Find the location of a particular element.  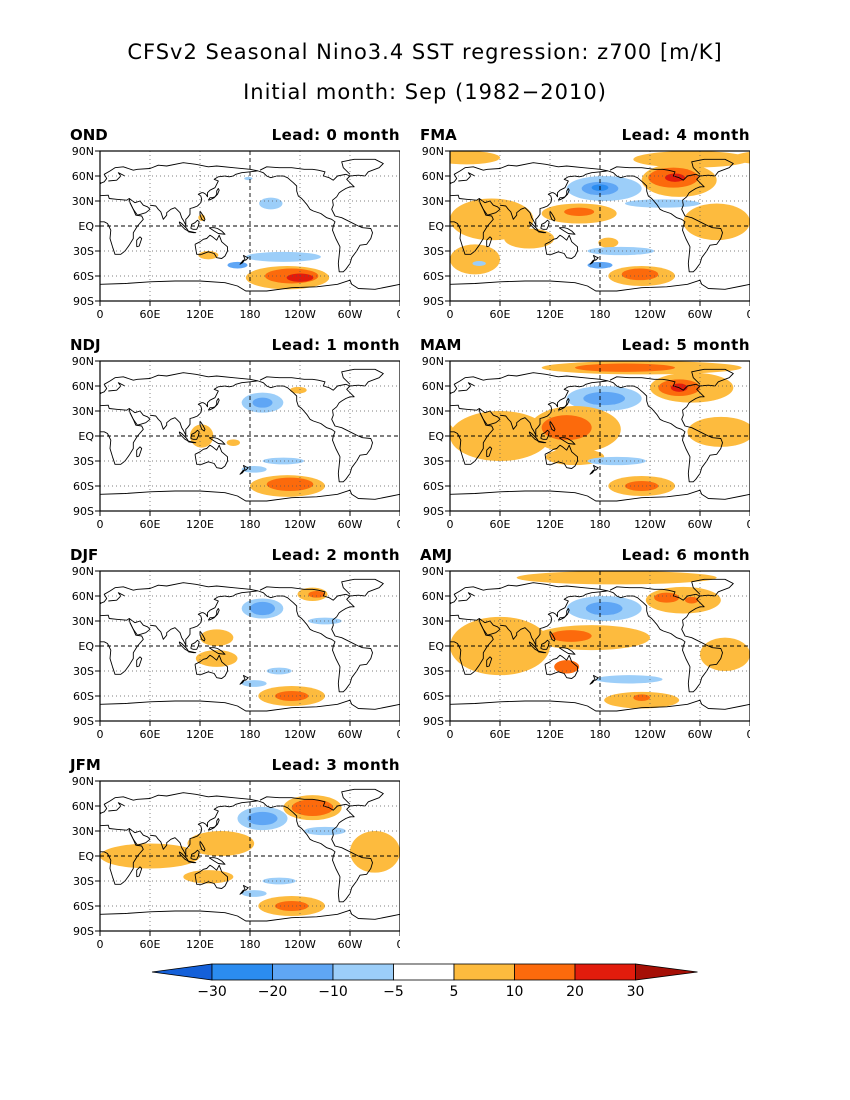

map-fma: 0 60E 120E 180 120W 60W 0 90N 60N 30N EQ 30S 60S 90S is located at coordinates (586, 233).